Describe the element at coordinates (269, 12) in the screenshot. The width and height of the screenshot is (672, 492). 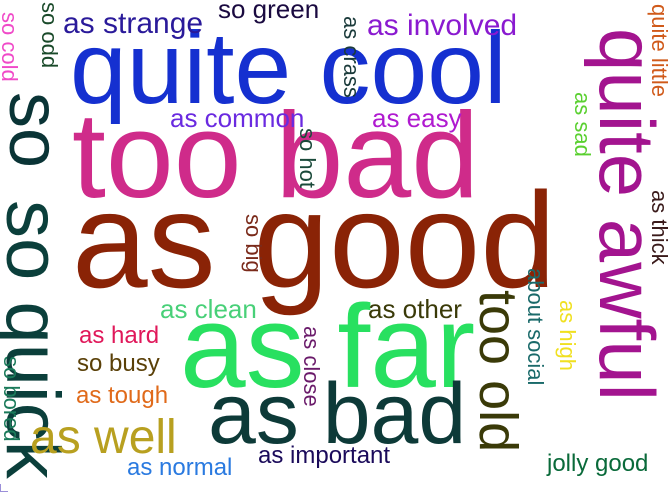
I see `word-so-green: so green` at that location.